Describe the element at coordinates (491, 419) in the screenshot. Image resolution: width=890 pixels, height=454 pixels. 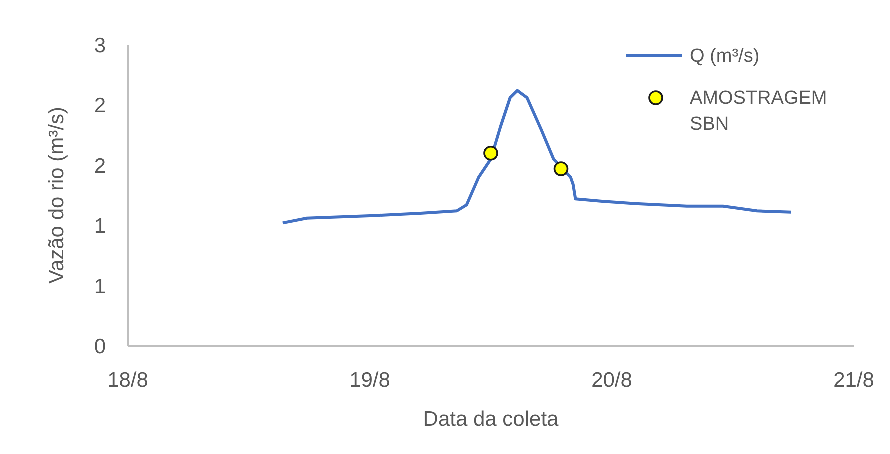
I see `x-axis-title: Data da coleta` at that location.